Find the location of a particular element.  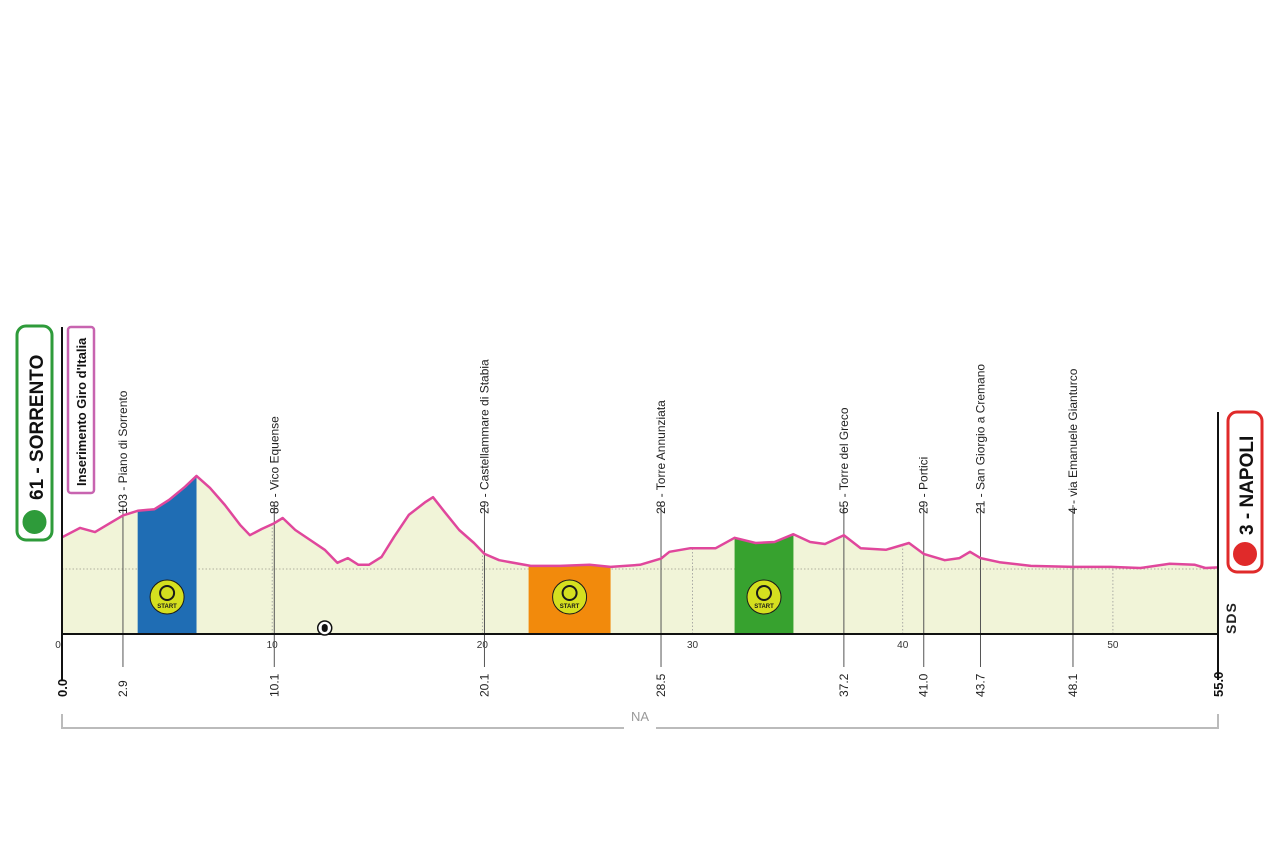

finish-box is located at coordinates (1245, 492).